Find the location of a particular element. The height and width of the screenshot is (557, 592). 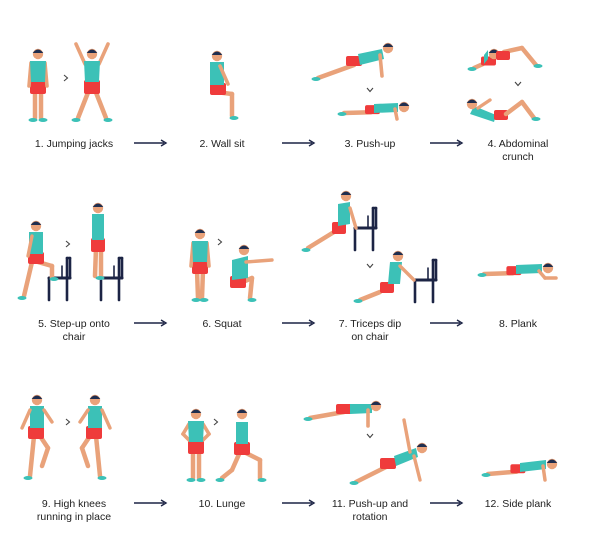

exercise-label-line: 6. Squat is located at coordinates (222, 324).